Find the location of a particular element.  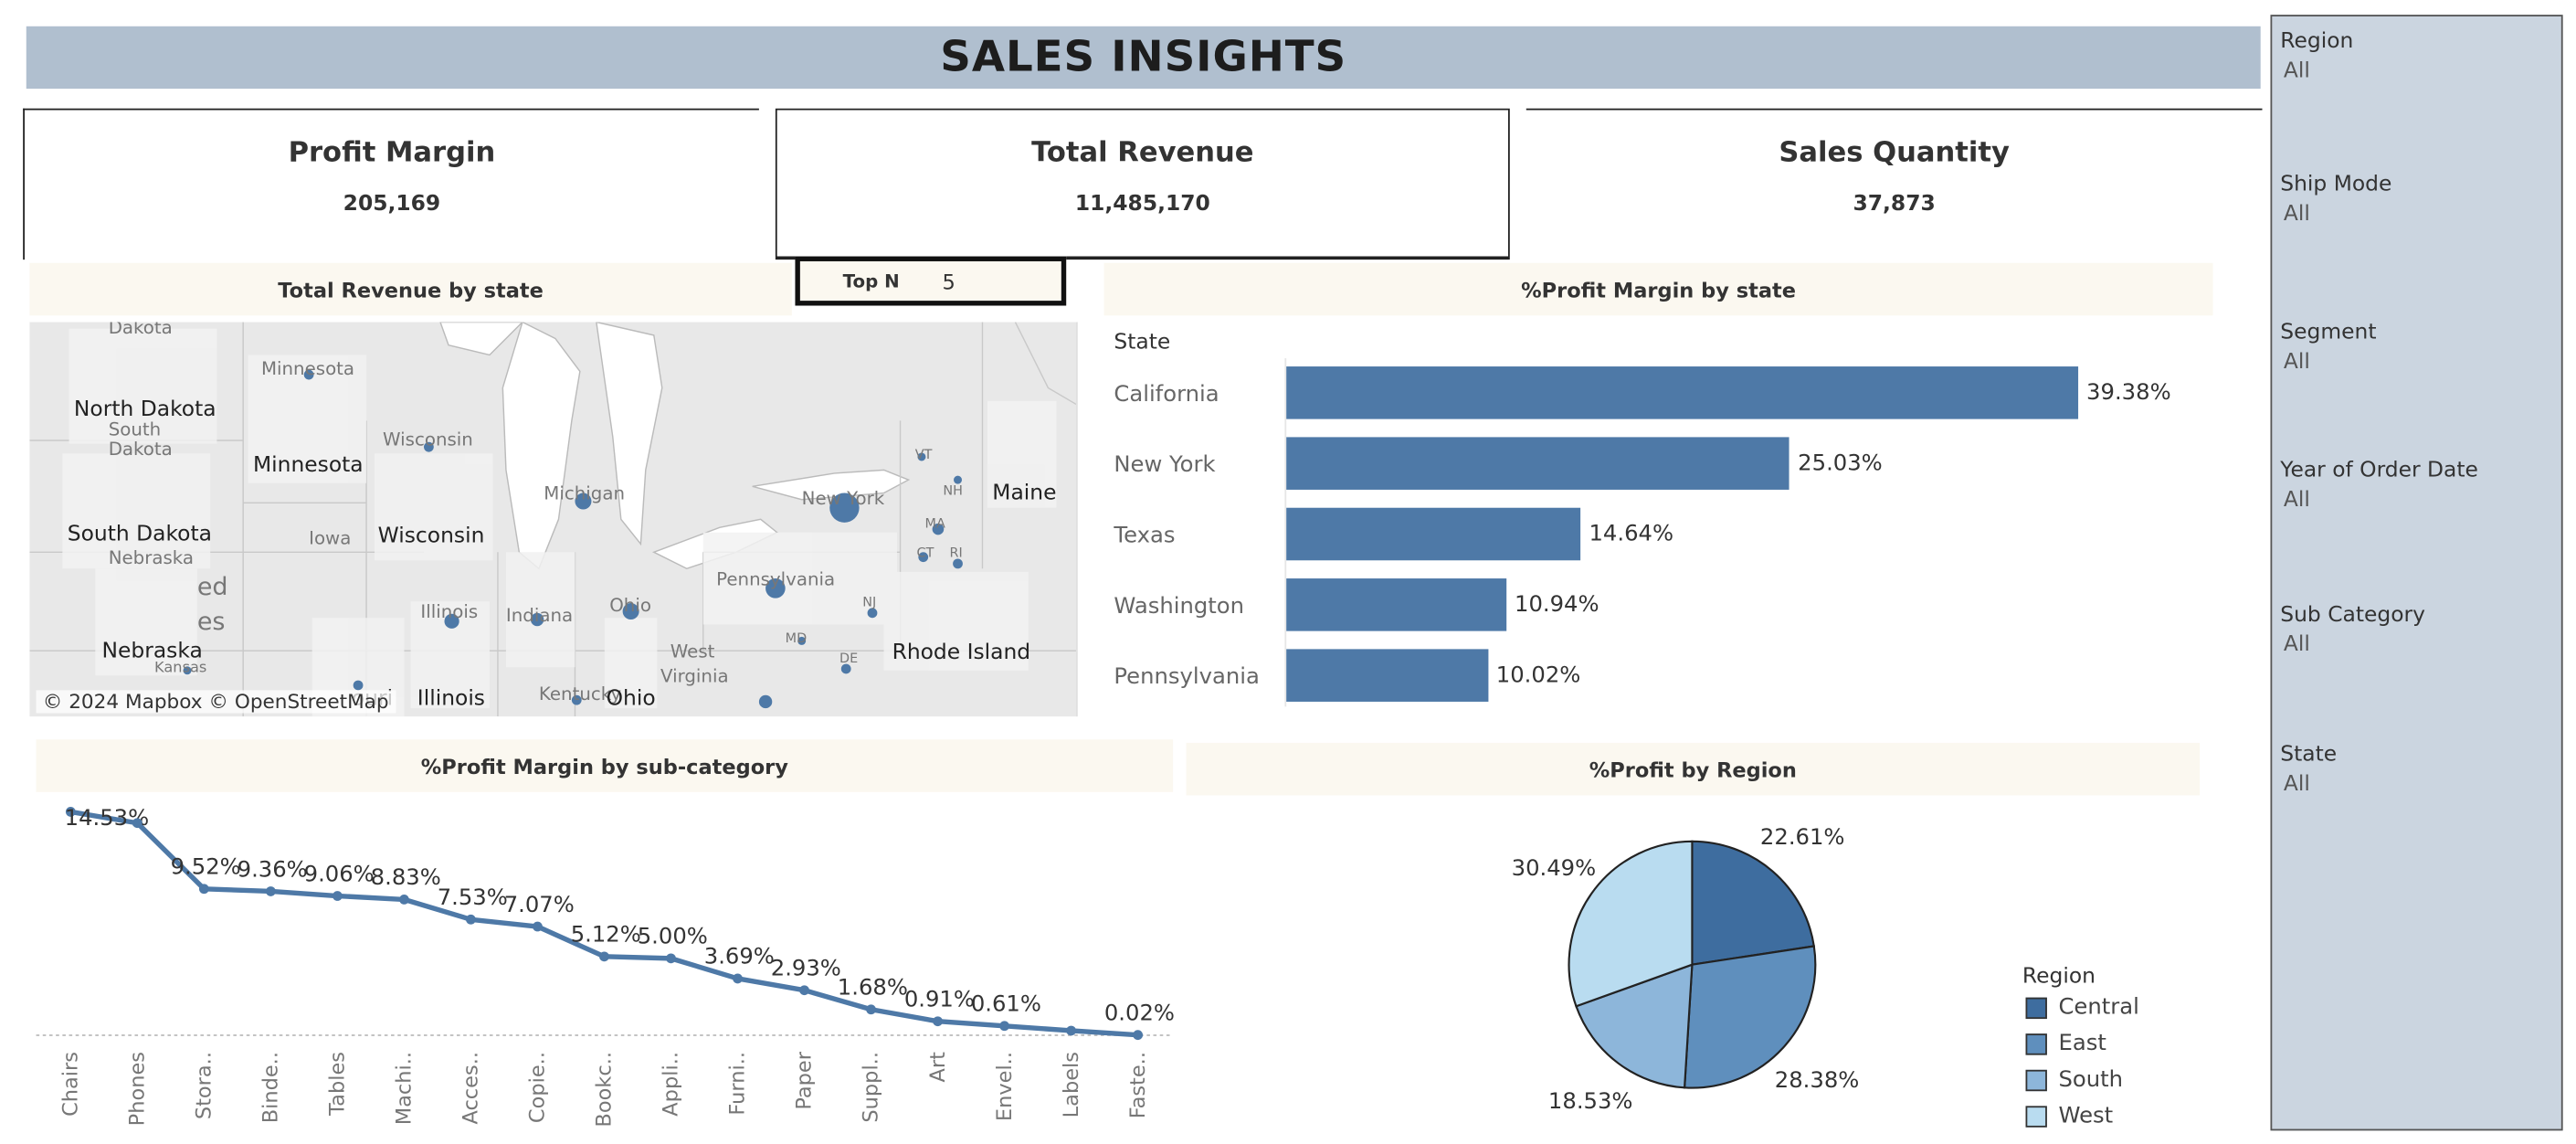

bar-row: New York 25.03% is located at coordinates (1663, 465).